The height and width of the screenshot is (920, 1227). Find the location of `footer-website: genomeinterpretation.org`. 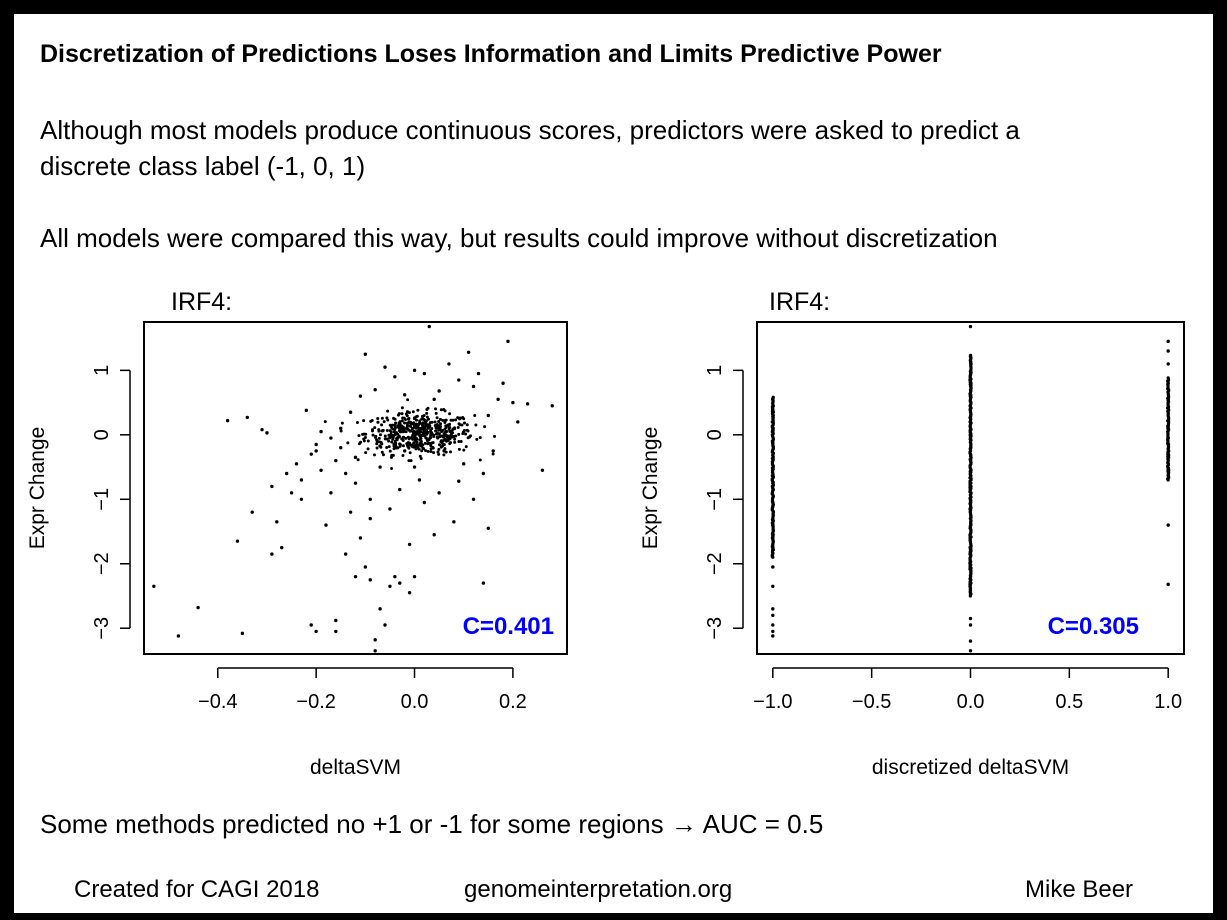

footer-website: genomeinterpretation.org is located at coordinates (598, 889).